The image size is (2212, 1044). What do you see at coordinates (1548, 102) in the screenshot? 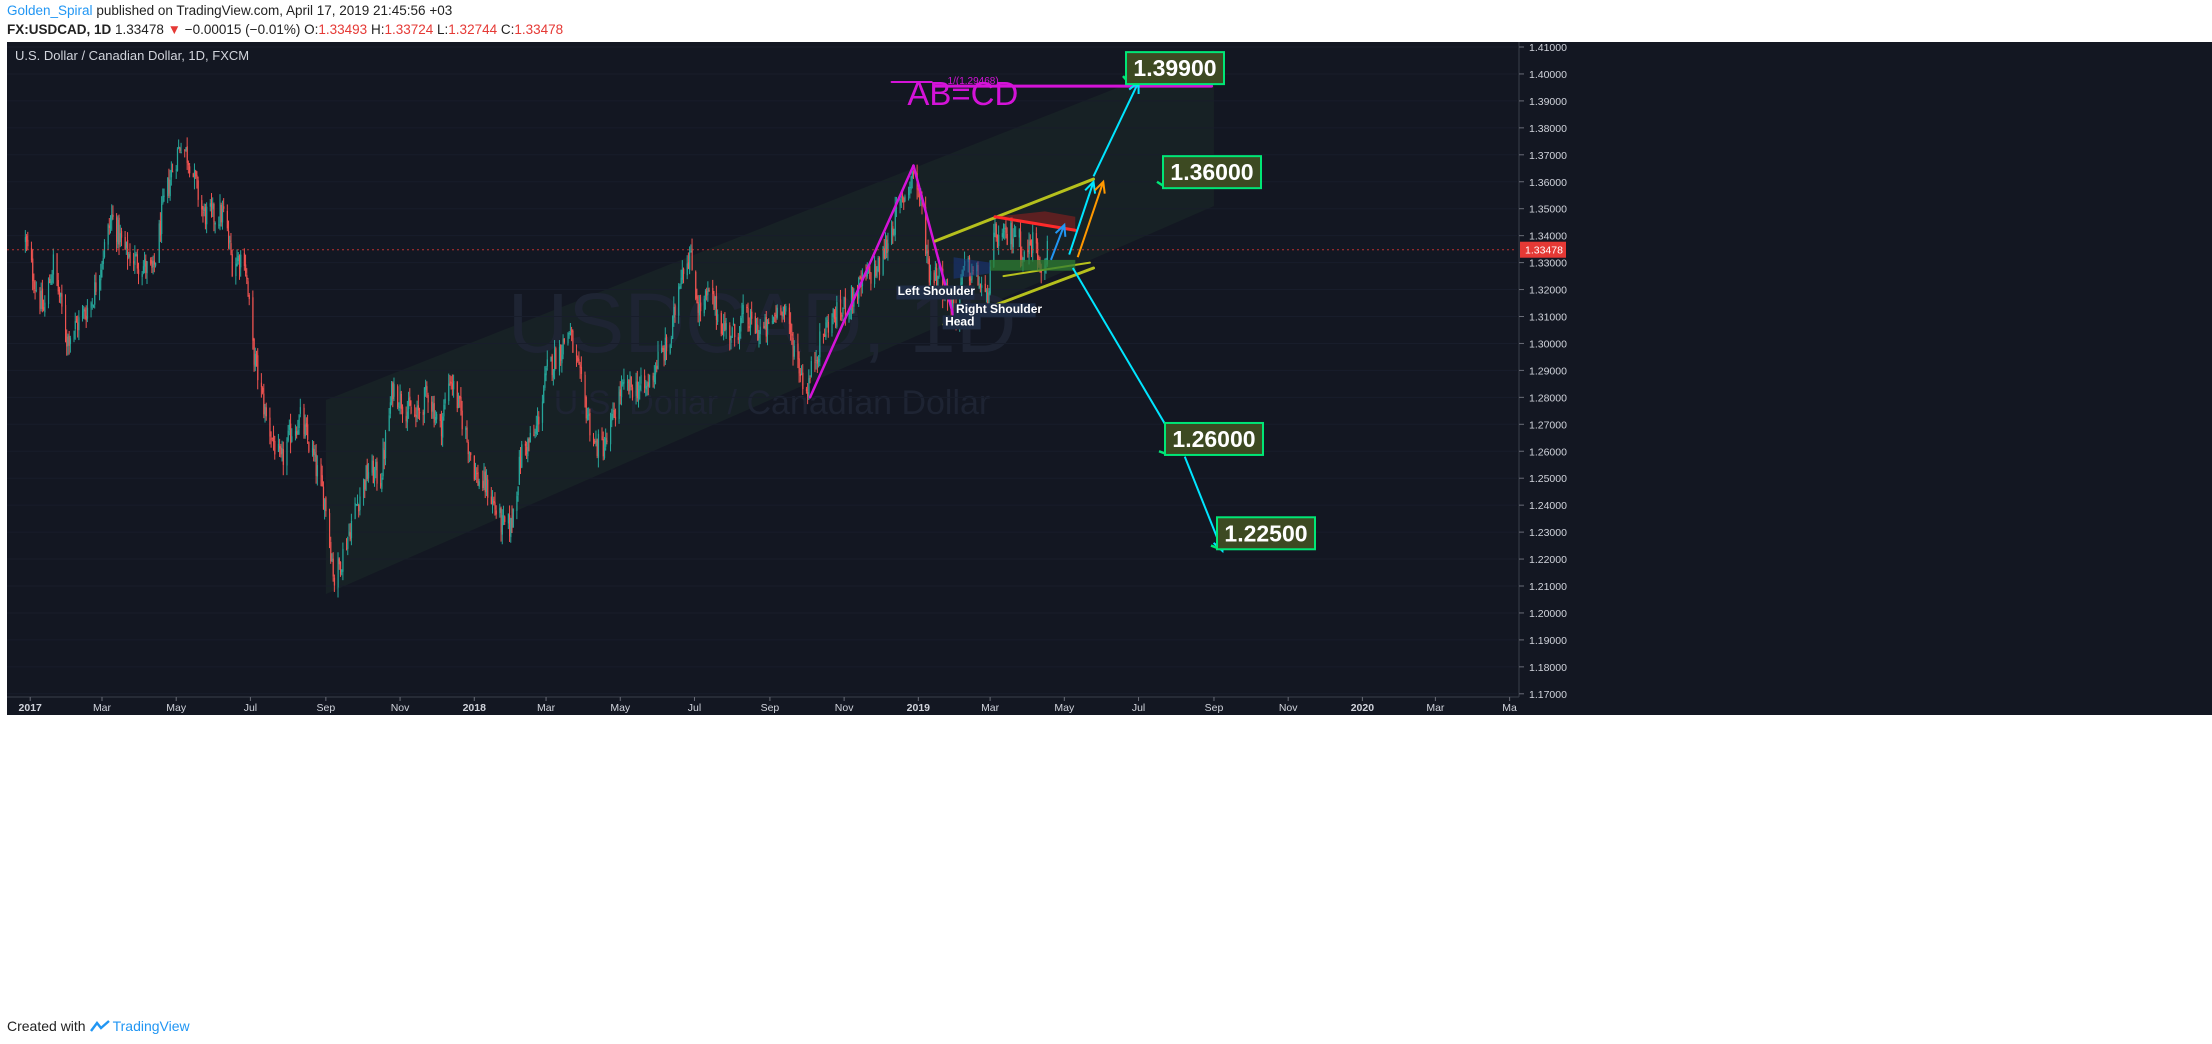
I see `price-tick-label: 1.39000` at bounding box center [1548, 102].